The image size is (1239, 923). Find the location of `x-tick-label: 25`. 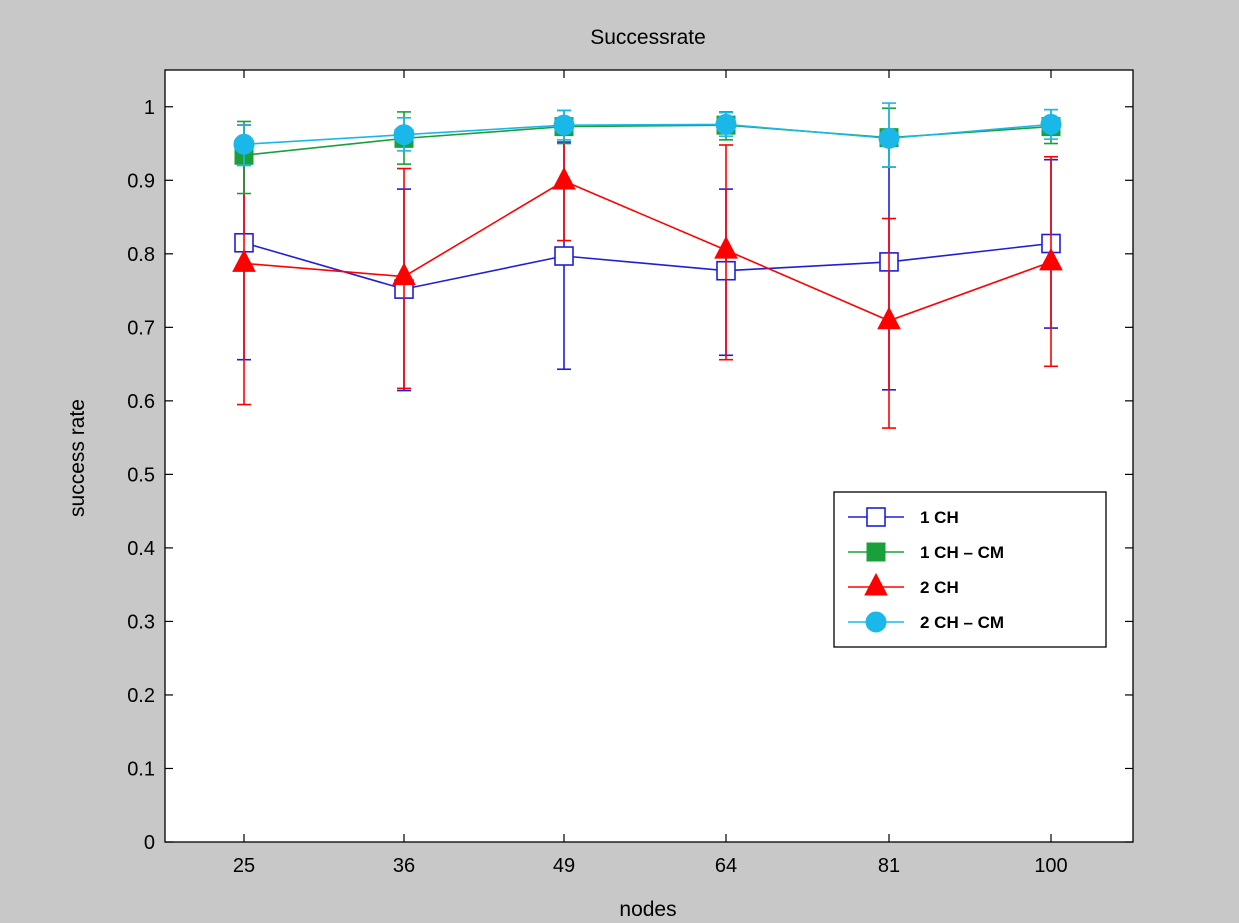

x-tick-label: 25 is located at coordinates (244, 866).